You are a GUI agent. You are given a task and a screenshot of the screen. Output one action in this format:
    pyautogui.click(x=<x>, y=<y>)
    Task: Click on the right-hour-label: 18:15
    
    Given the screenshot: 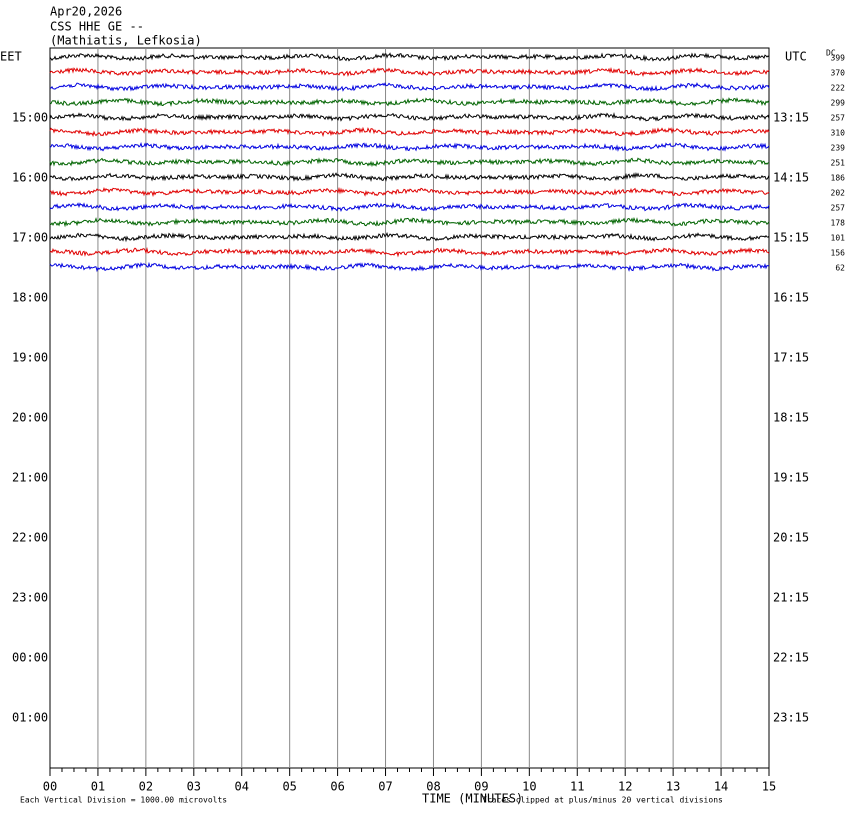 What is the action you would take?
    pyautogui.click(x=791, y=418)
    